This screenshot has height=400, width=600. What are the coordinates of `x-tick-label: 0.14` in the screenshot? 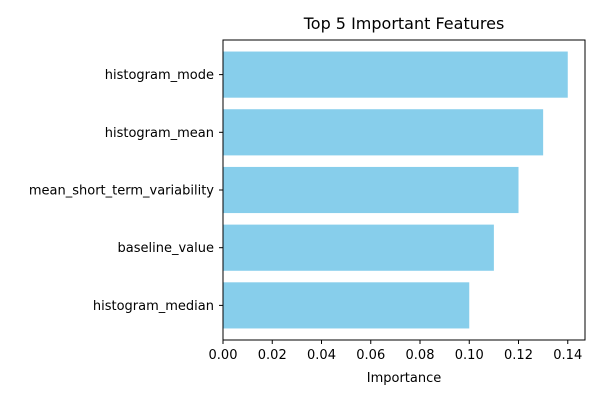 It's located at (567, 355).